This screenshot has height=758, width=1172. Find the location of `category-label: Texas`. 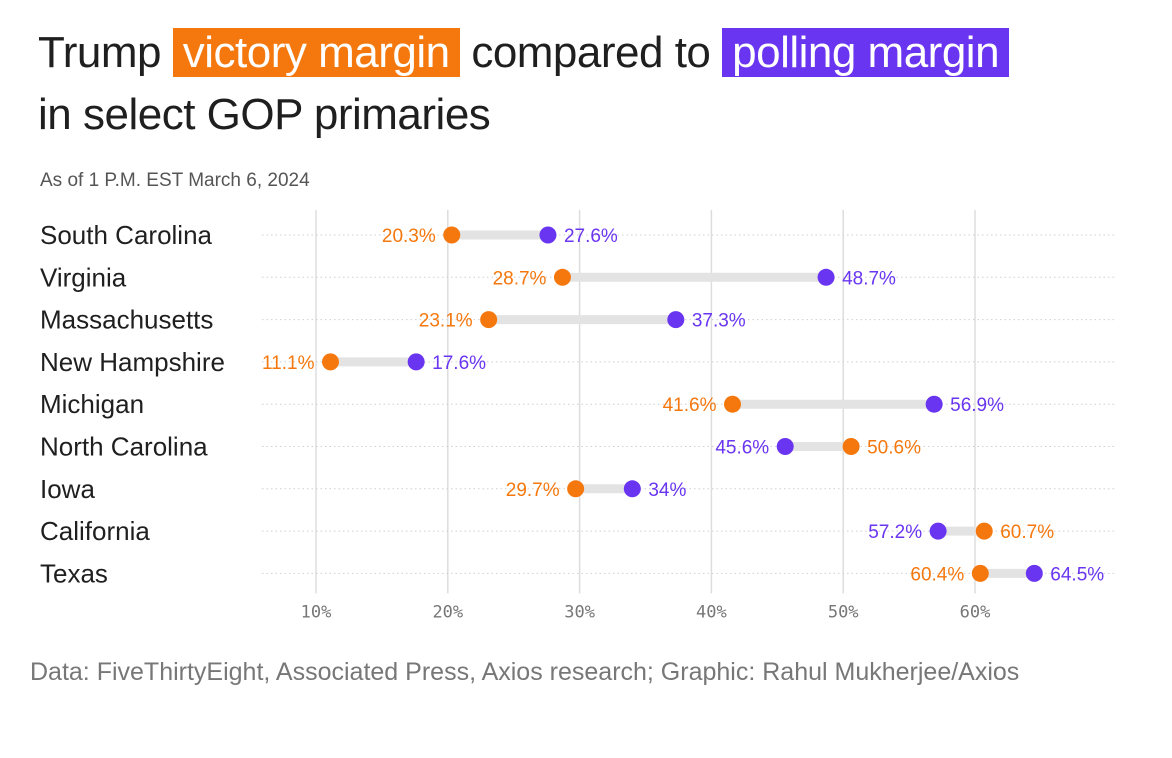

category-label: Texas is located at coordinates (74, 573).